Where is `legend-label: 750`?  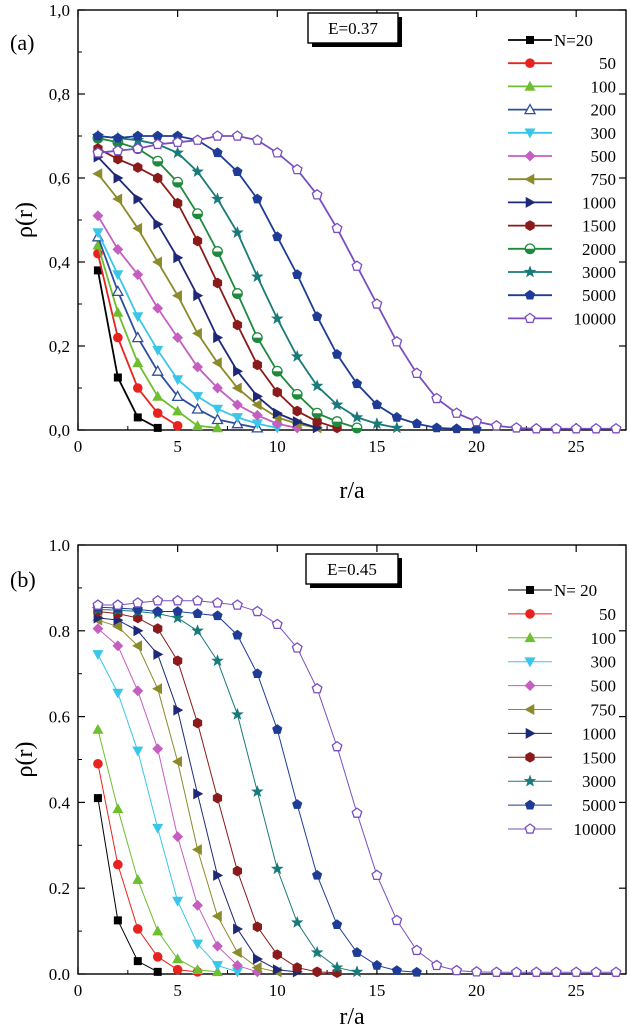
legend-label: 750 is located at coordinates (604, 710).